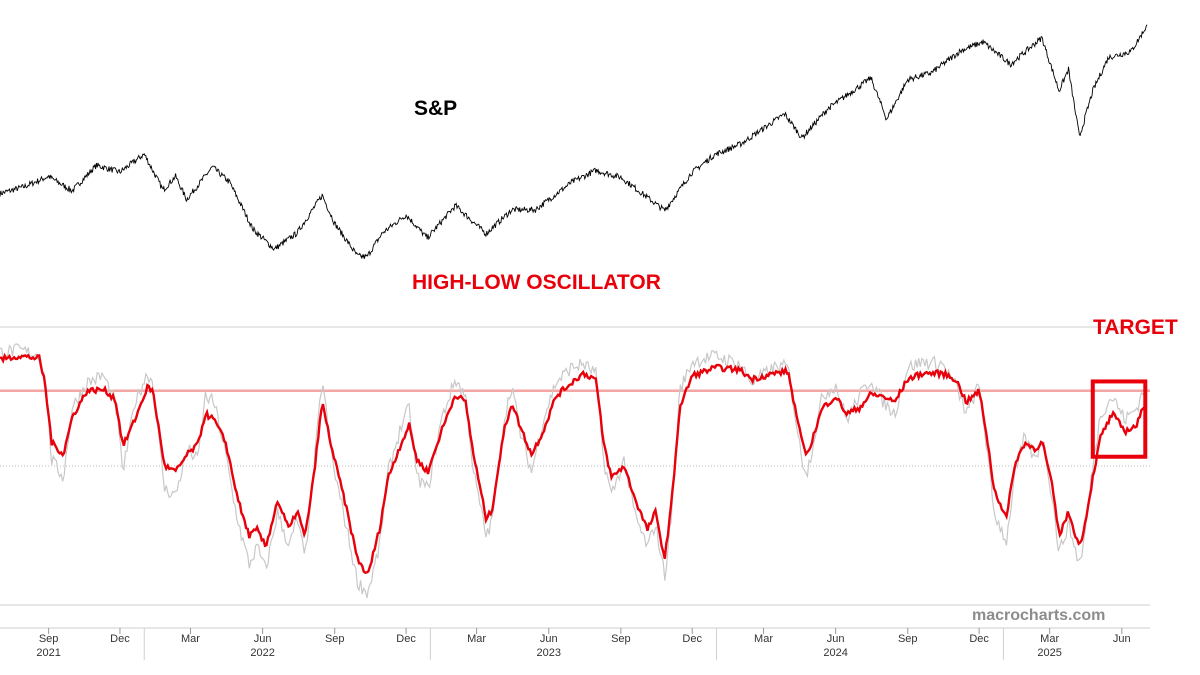 This screenshot has width=1200, height=675. What do you see at coordinates (1039, 615) in the screenshot?
I see `watermark: macrocharts.com` at bounding box center [1039, 615].